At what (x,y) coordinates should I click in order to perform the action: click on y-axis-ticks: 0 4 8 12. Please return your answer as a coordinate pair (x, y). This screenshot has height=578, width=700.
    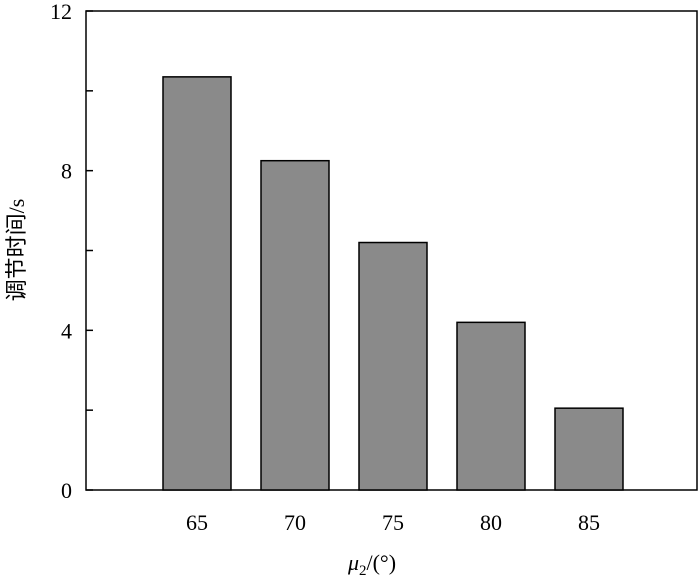
    Looking at the image, I should click on (71, 251).